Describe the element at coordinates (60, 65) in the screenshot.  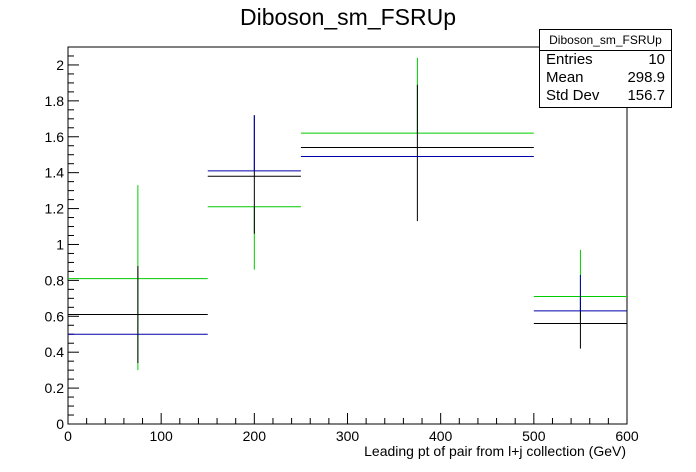
I see `y-tick-label: 2` at that location.